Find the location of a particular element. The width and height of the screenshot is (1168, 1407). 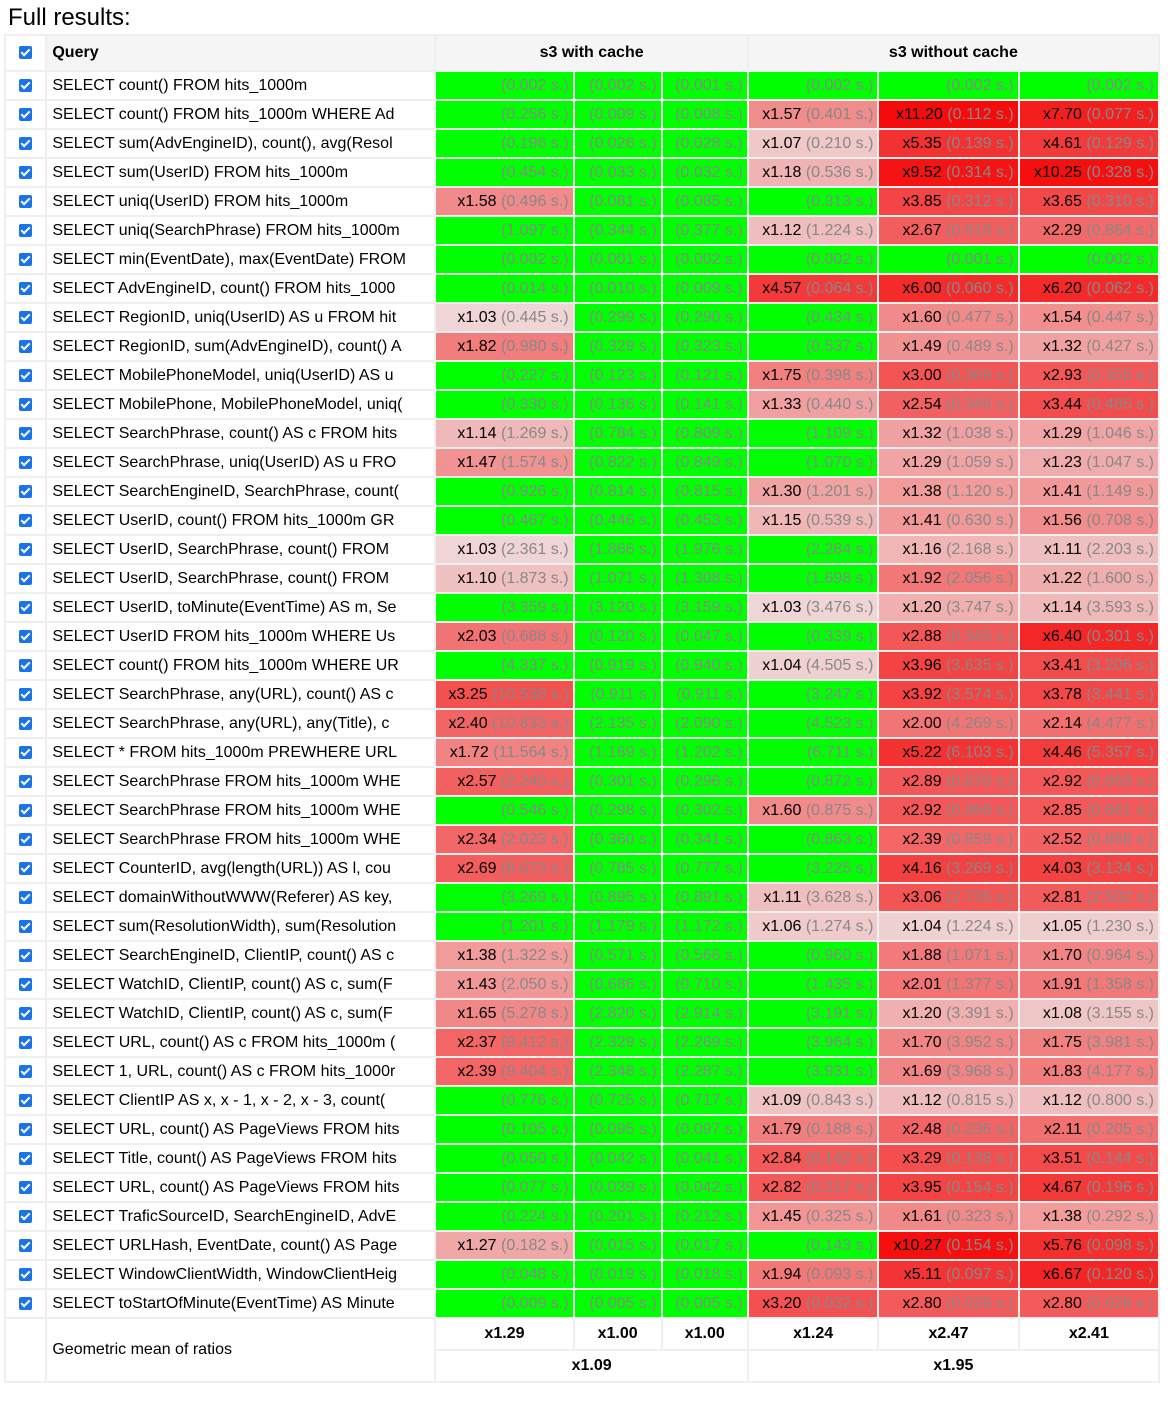

time: (0.098 s.) is located at coordinates (1120, 1245).